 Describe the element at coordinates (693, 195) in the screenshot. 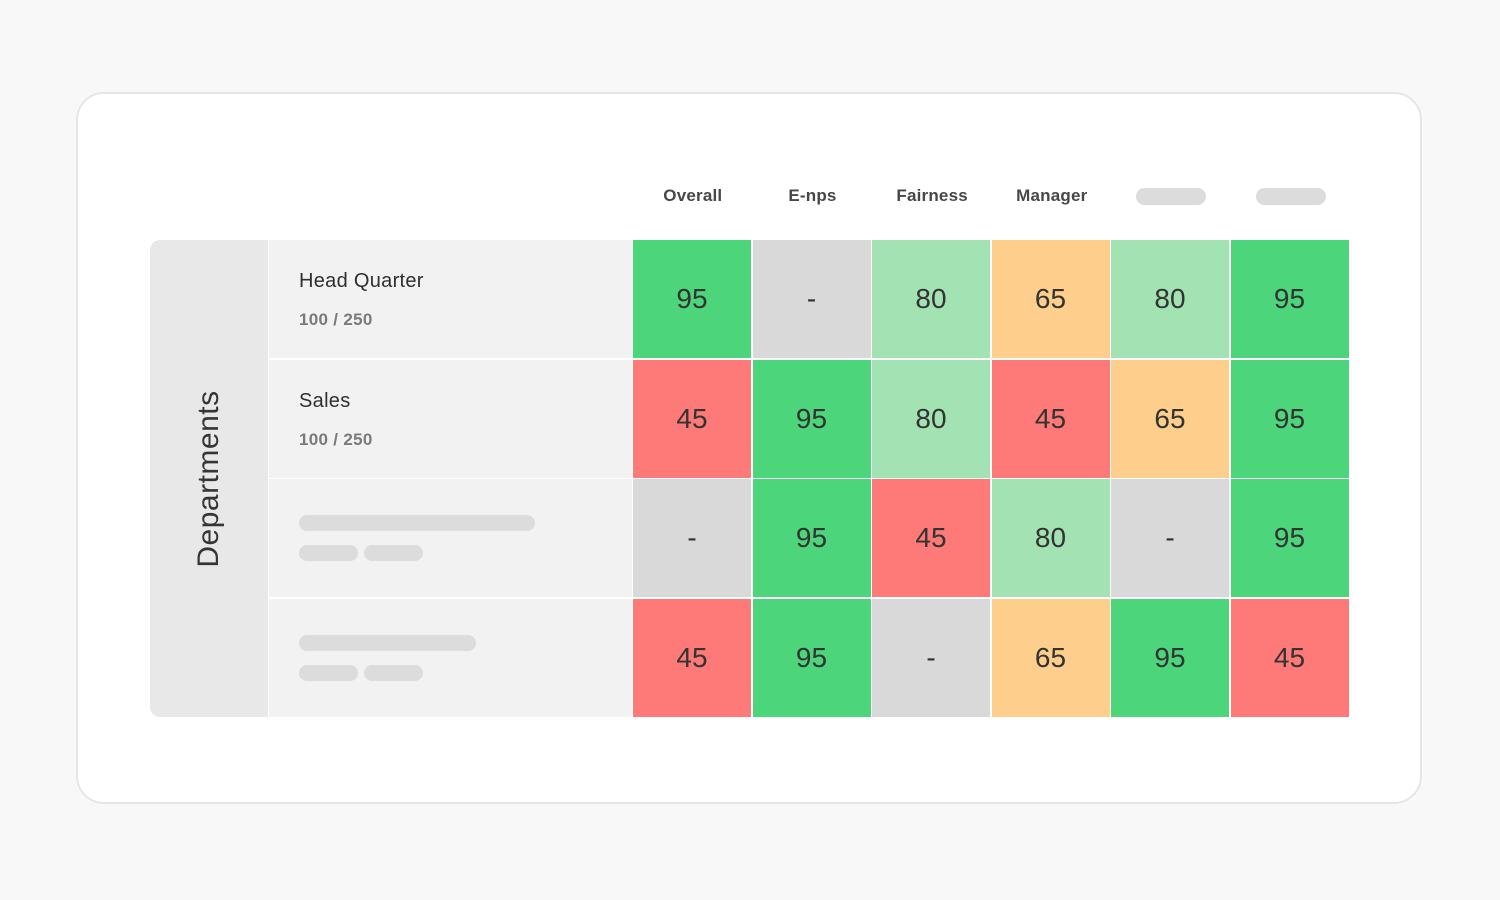

I see `column-header-overall: Overall` at that location.